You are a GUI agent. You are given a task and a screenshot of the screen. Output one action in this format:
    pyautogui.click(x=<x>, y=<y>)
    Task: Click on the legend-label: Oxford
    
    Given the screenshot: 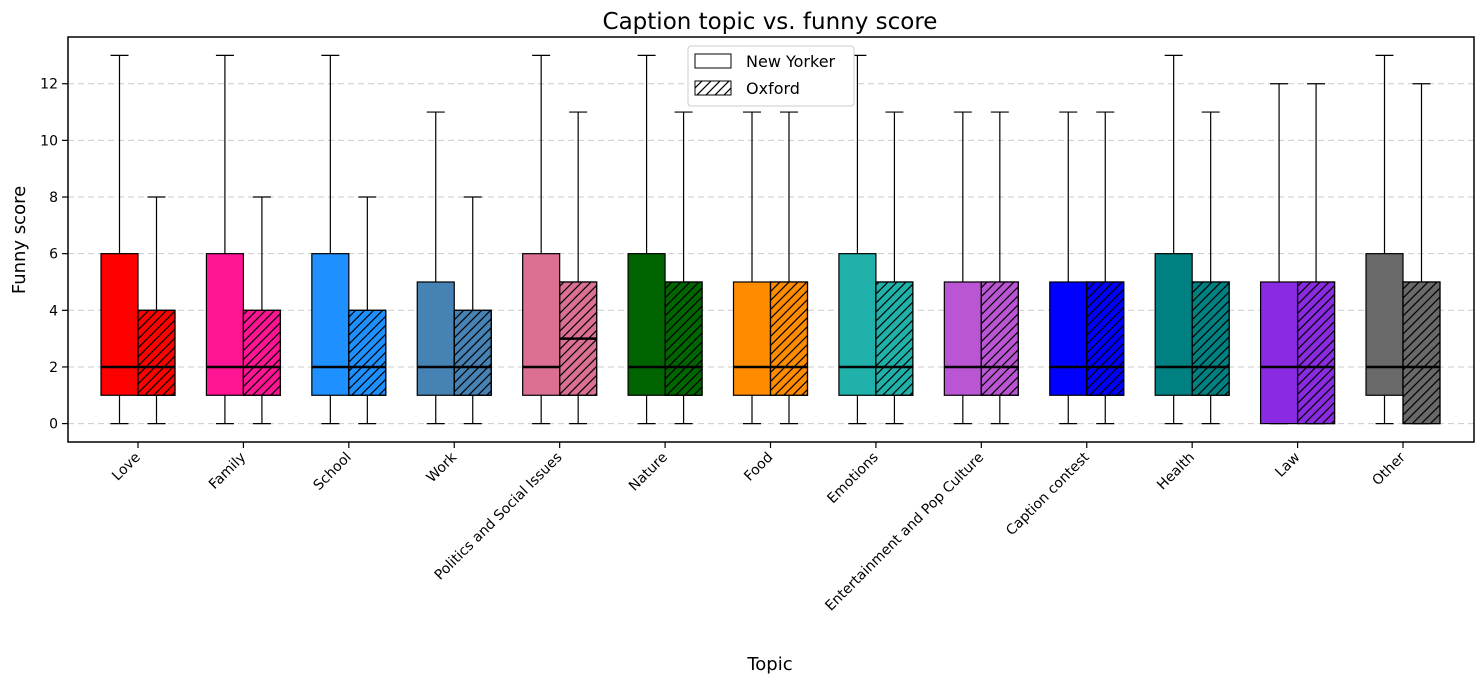 What is the action you would take?
    pyautogui.click(x=773, y=88)
    